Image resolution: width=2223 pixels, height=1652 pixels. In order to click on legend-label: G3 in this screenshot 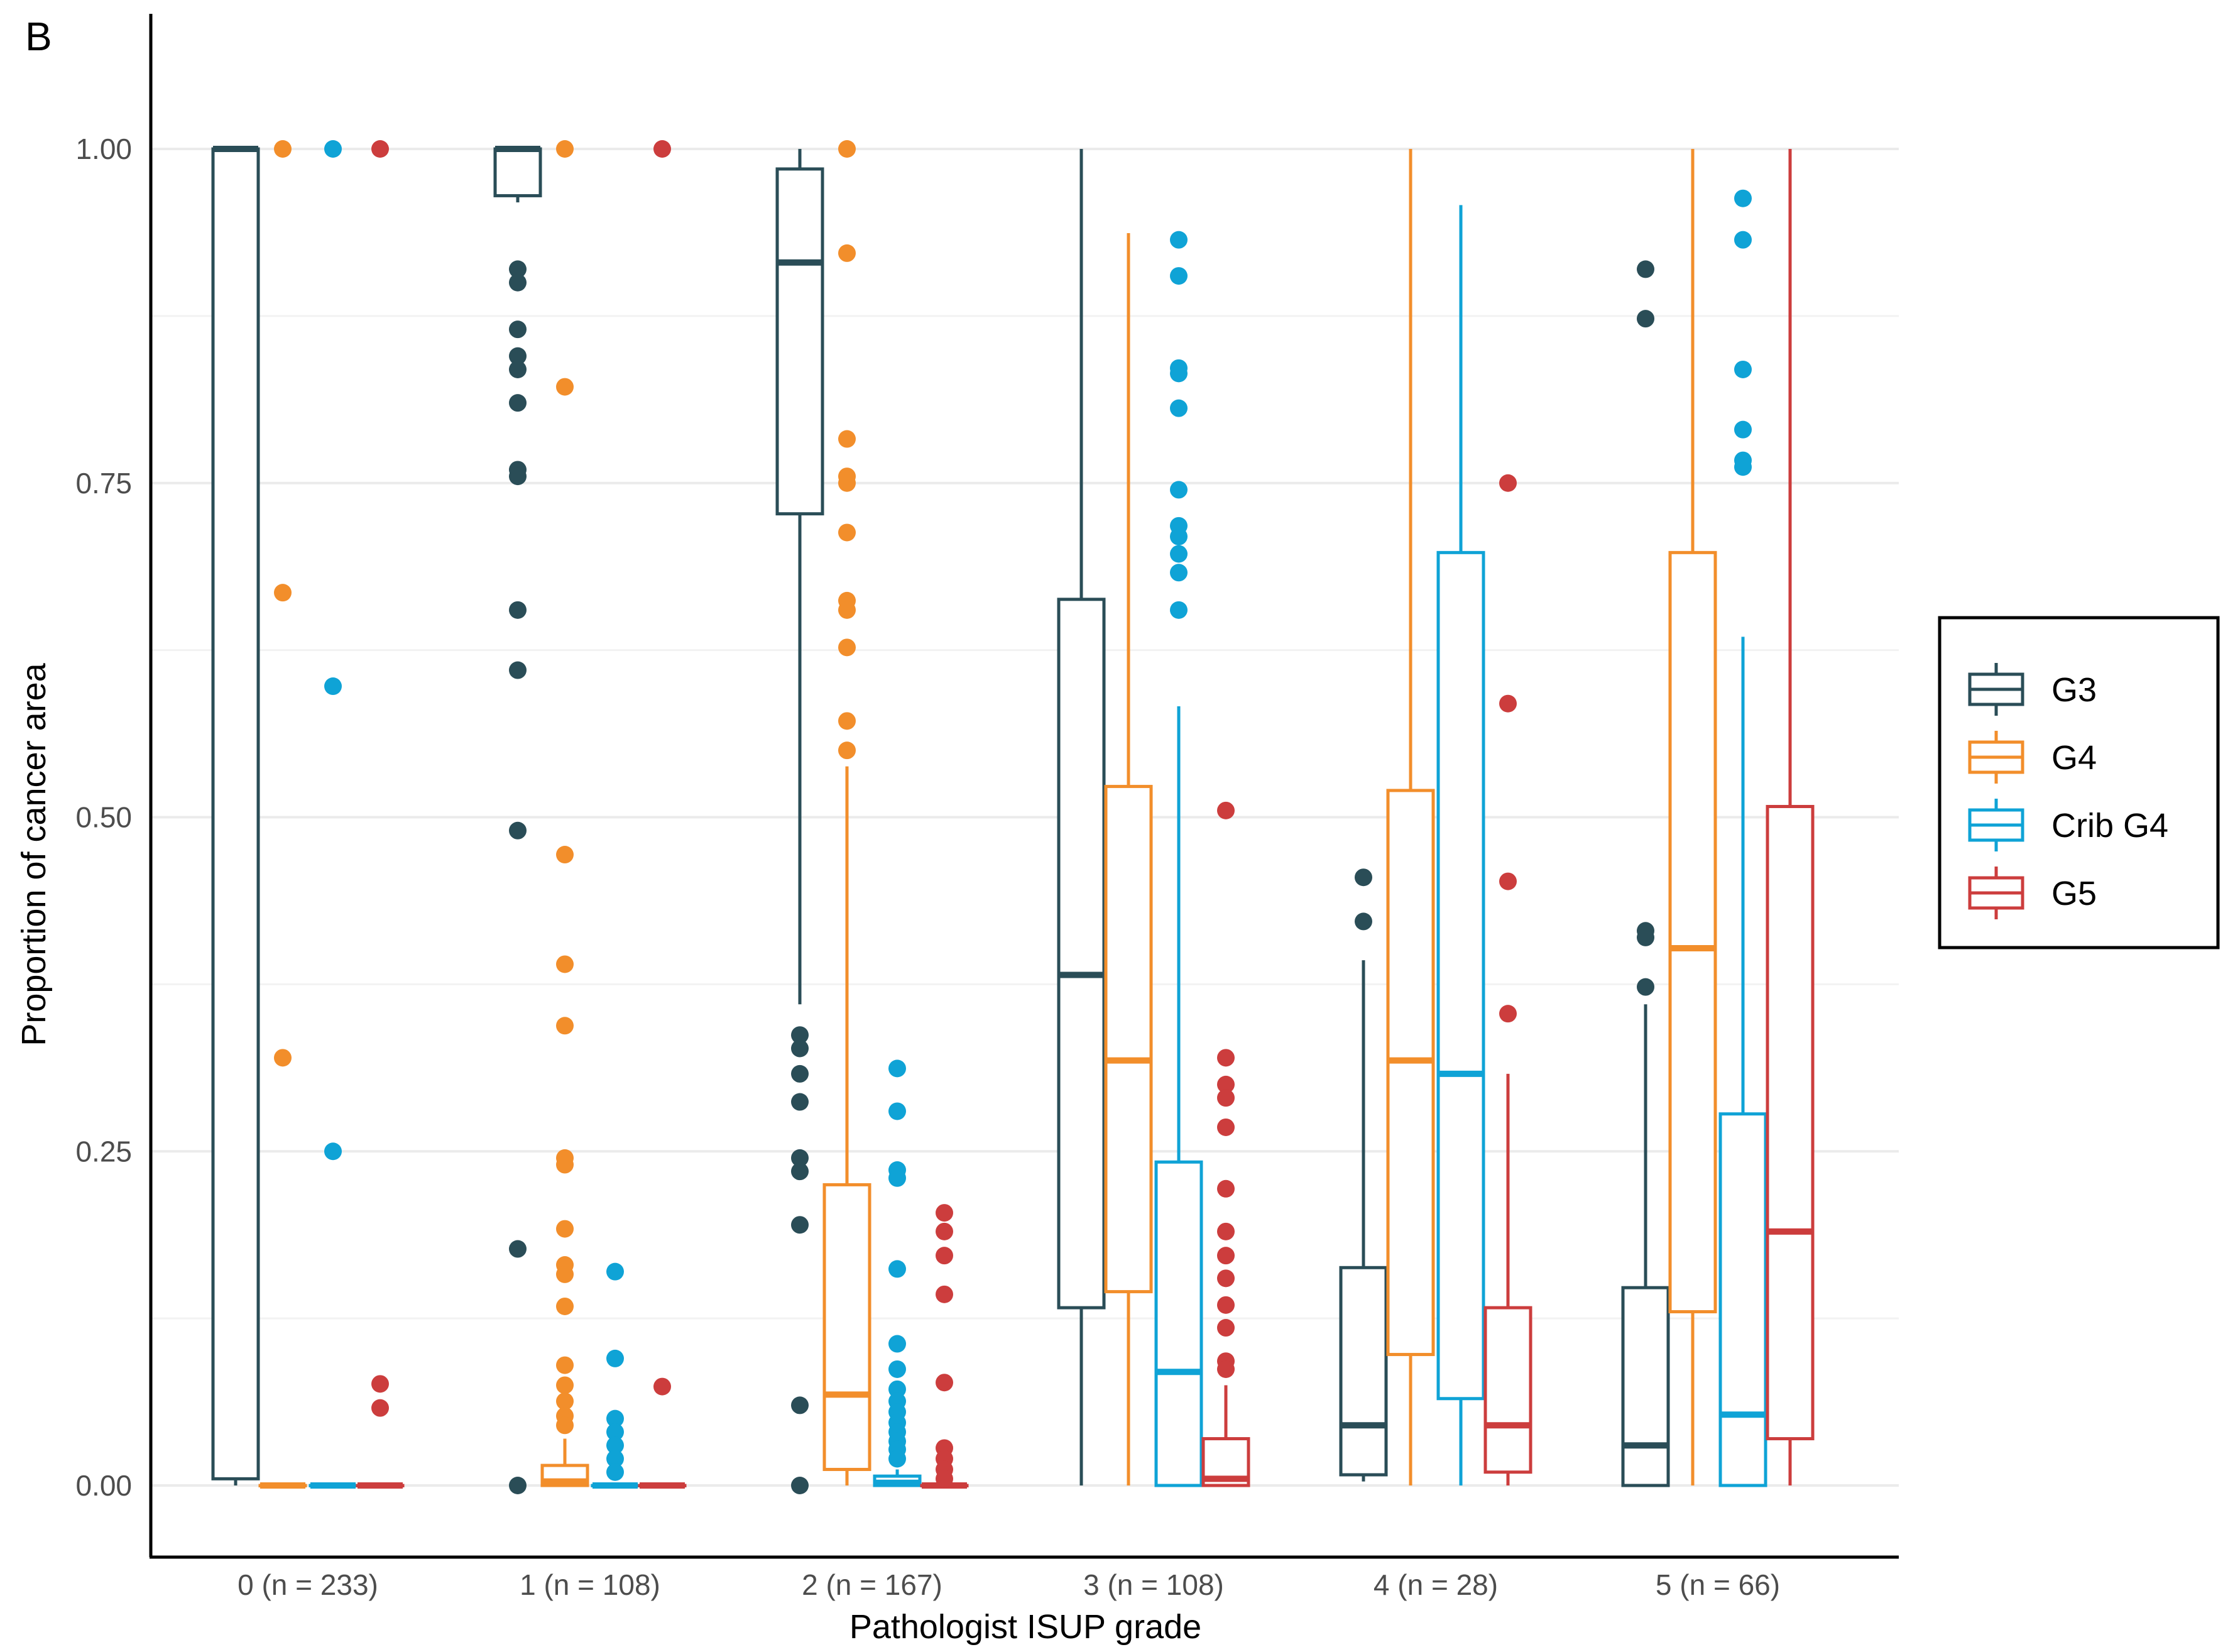, I will do `click(2074, 690)`.